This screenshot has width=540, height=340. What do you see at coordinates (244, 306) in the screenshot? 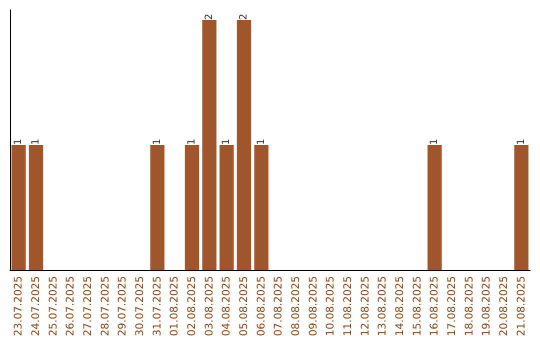
I see `x-tick-label: 05.08.2025` at bounding box center [244, 306].